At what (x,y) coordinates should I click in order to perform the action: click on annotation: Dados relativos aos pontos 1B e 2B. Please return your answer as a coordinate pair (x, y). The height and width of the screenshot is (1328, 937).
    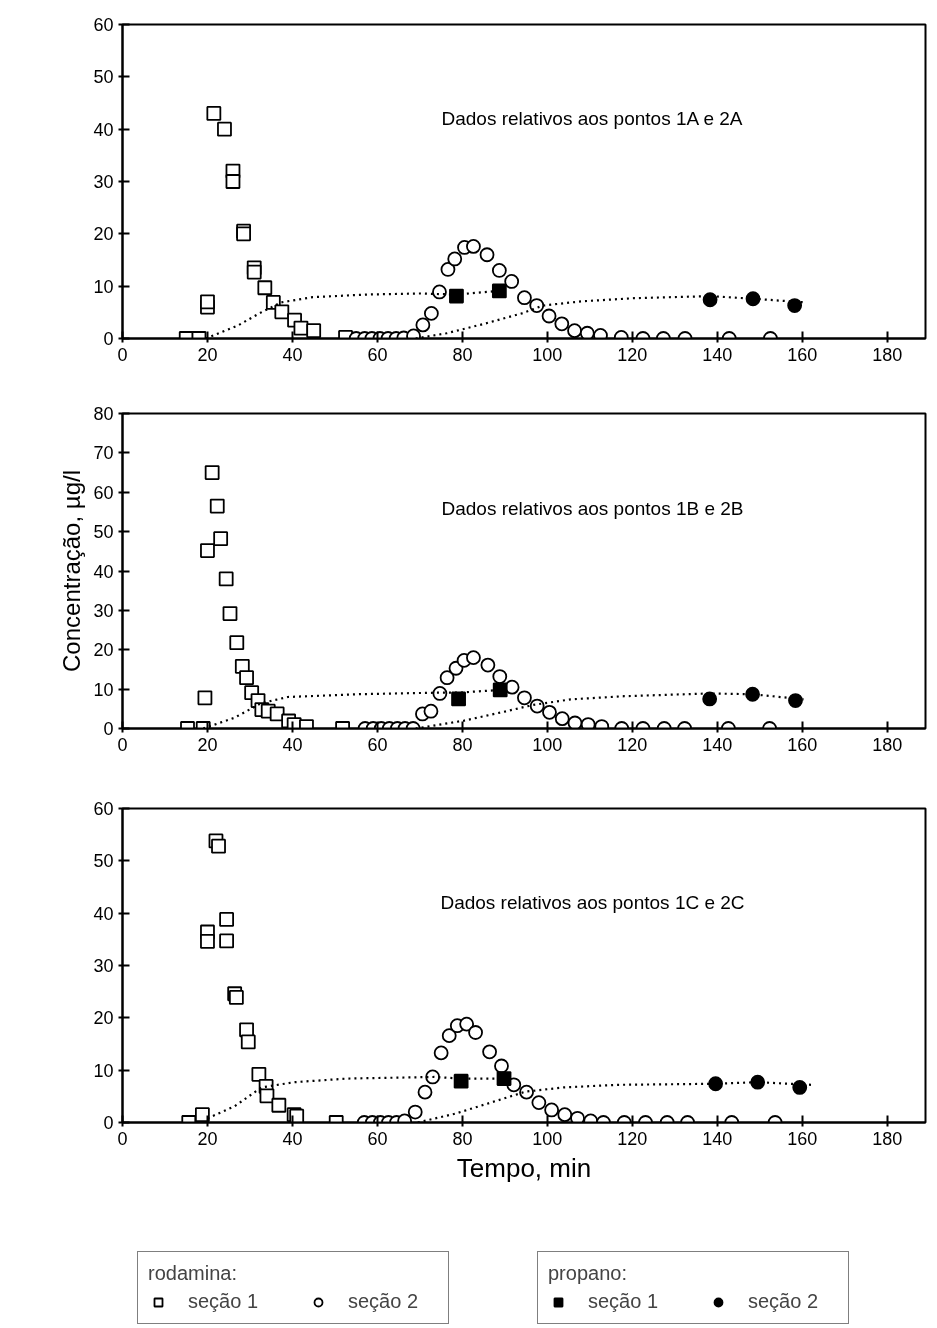
    Looking at the image, I should click on (592, 508).